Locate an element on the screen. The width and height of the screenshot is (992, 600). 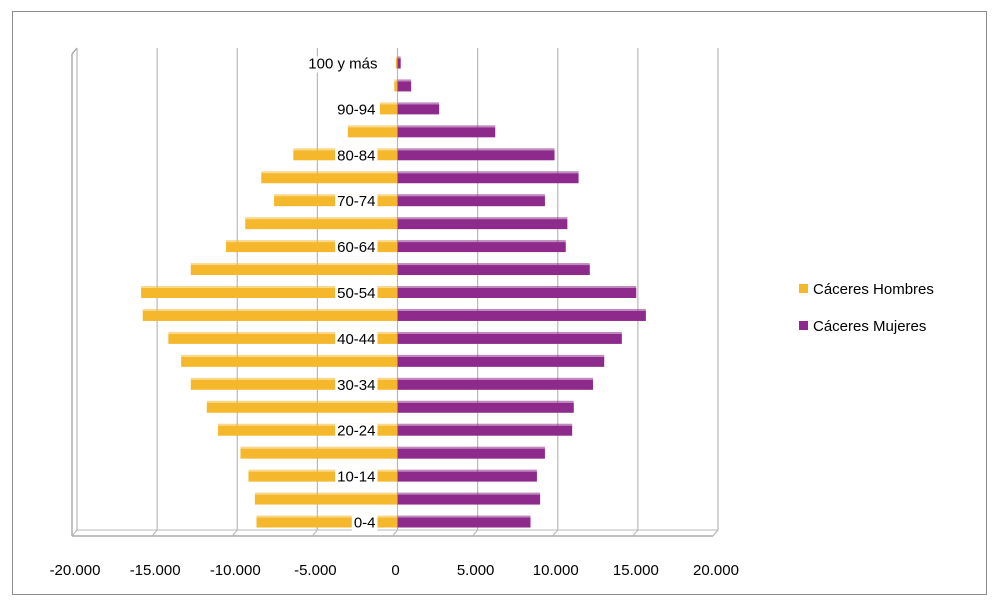
bar-mujeres-100-y-más is located at coordinates (399, 63).